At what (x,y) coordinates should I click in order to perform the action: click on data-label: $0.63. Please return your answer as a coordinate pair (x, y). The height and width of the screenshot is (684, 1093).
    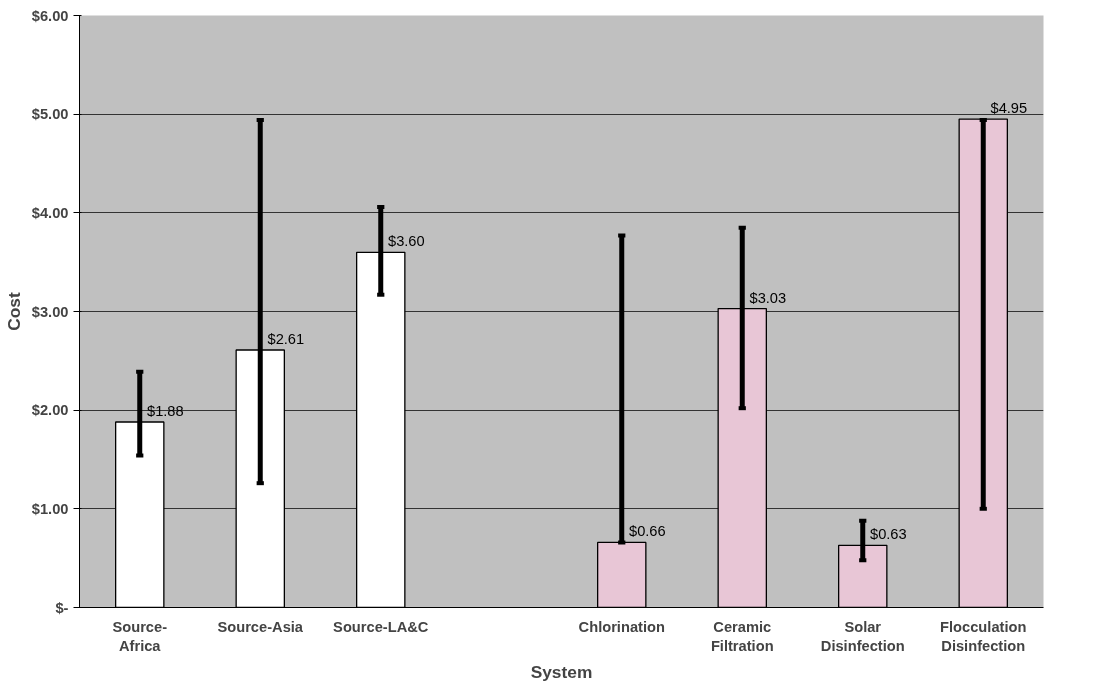
    Looking at the image, I should click on (888, 534).